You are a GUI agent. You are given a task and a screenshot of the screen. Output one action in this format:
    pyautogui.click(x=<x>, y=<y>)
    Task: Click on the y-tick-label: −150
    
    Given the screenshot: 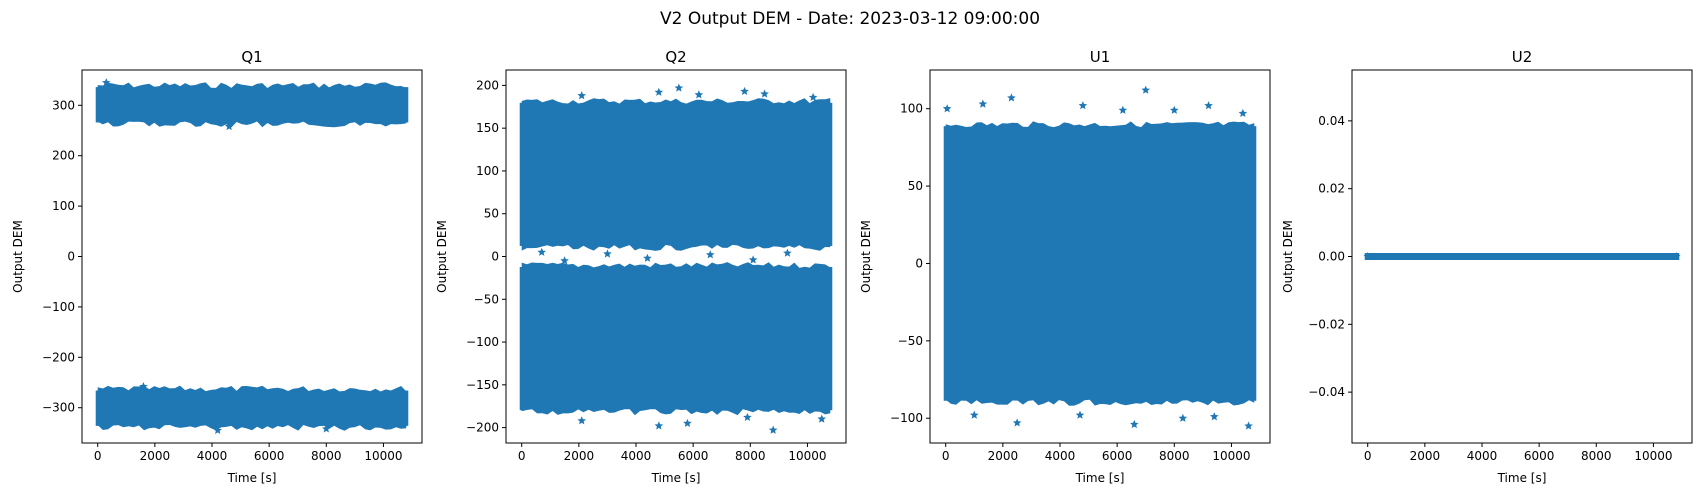 What is the action you would take?
    pyautogui.click(x=482, y=385)
    